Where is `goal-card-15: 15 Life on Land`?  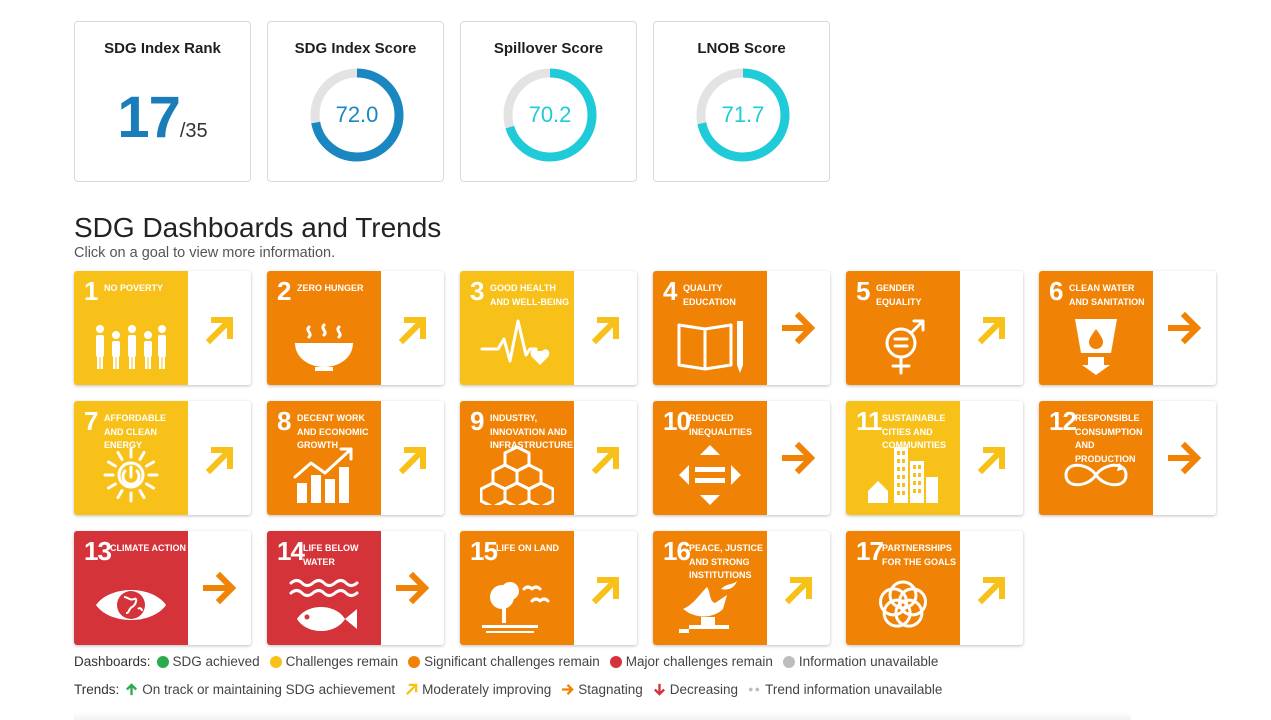
goal-card-15: 15 Life on Land is located at coordinates (548, 588).